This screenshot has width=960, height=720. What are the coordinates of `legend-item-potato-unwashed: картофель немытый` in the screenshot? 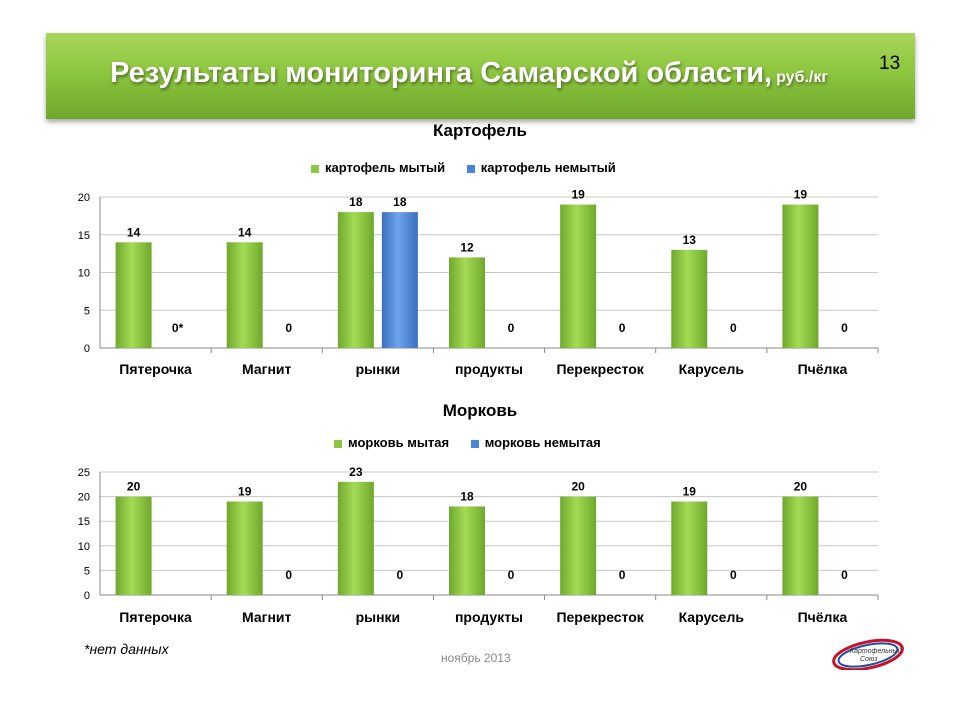 It's located at (541, 167).